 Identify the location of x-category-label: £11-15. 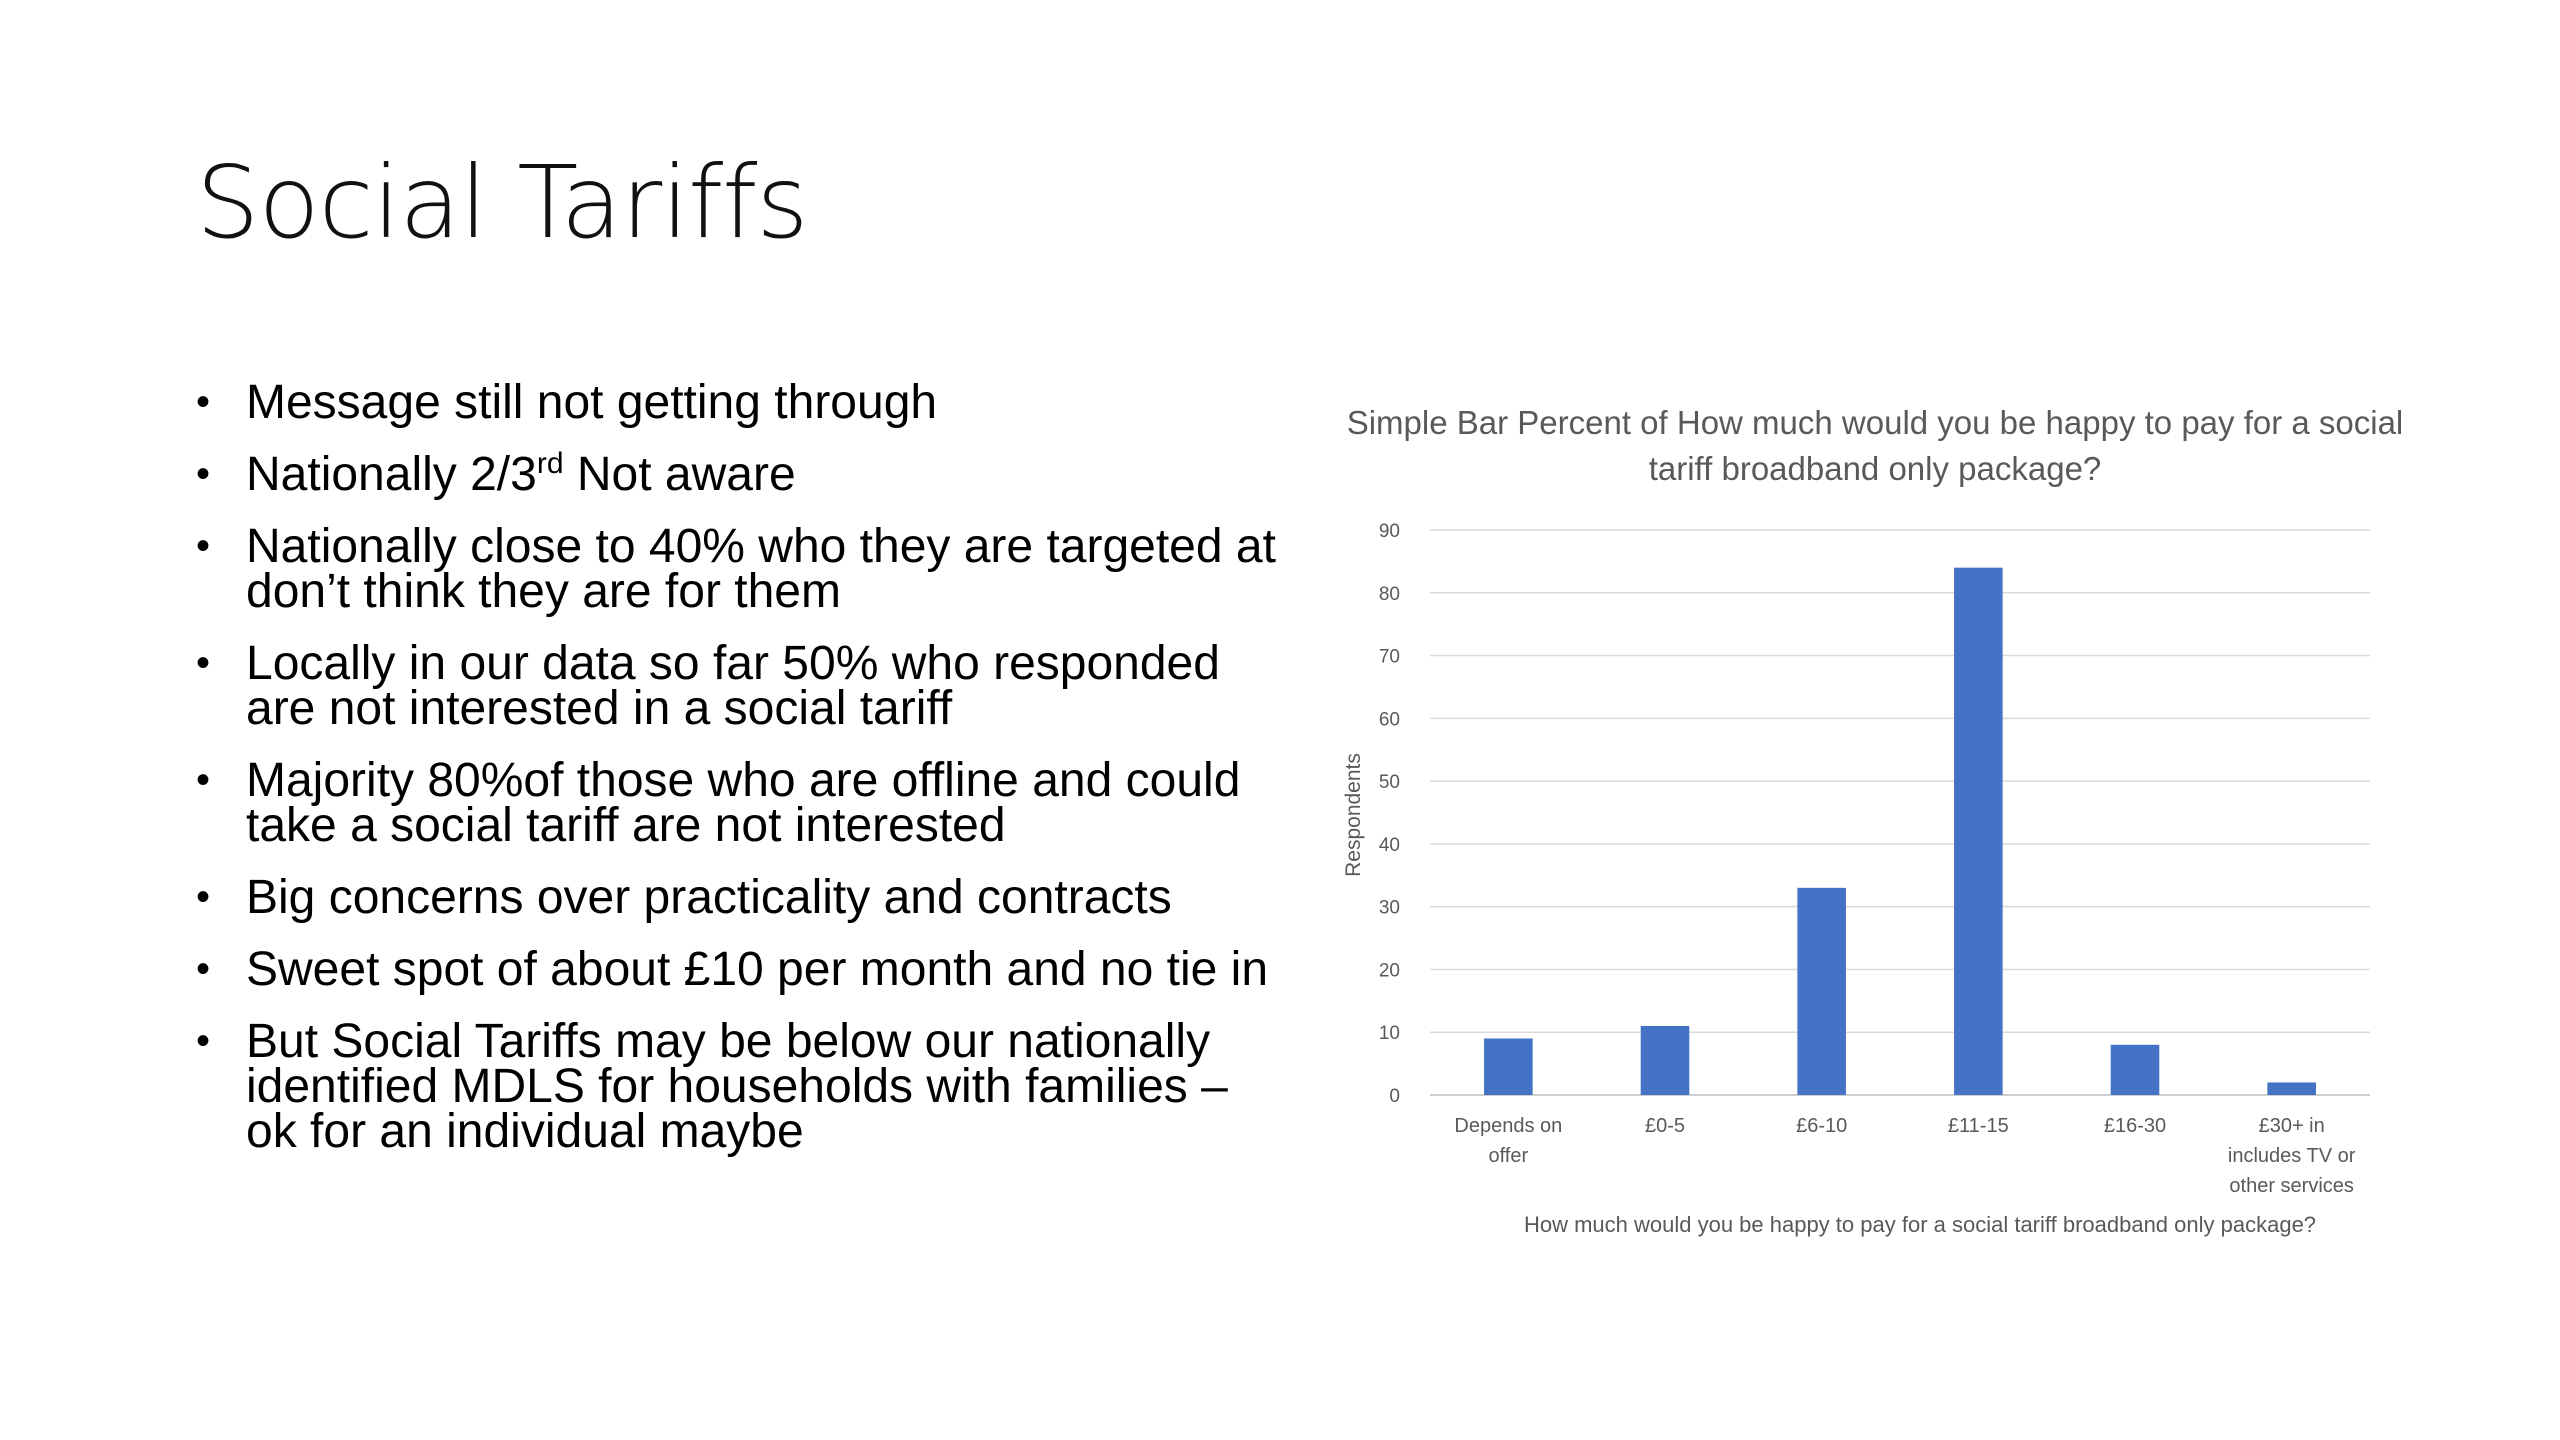
(1978, 1126).